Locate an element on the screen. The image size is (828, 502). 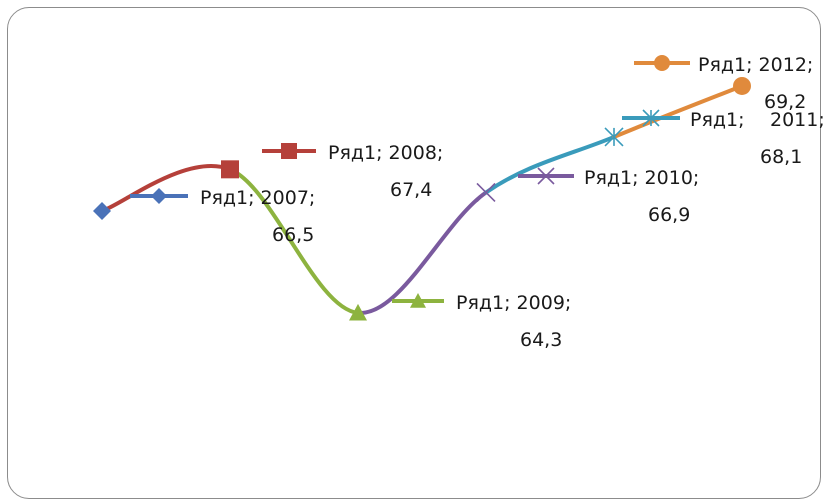
label-key-marker-2007 is located at coordinates (159, 196).